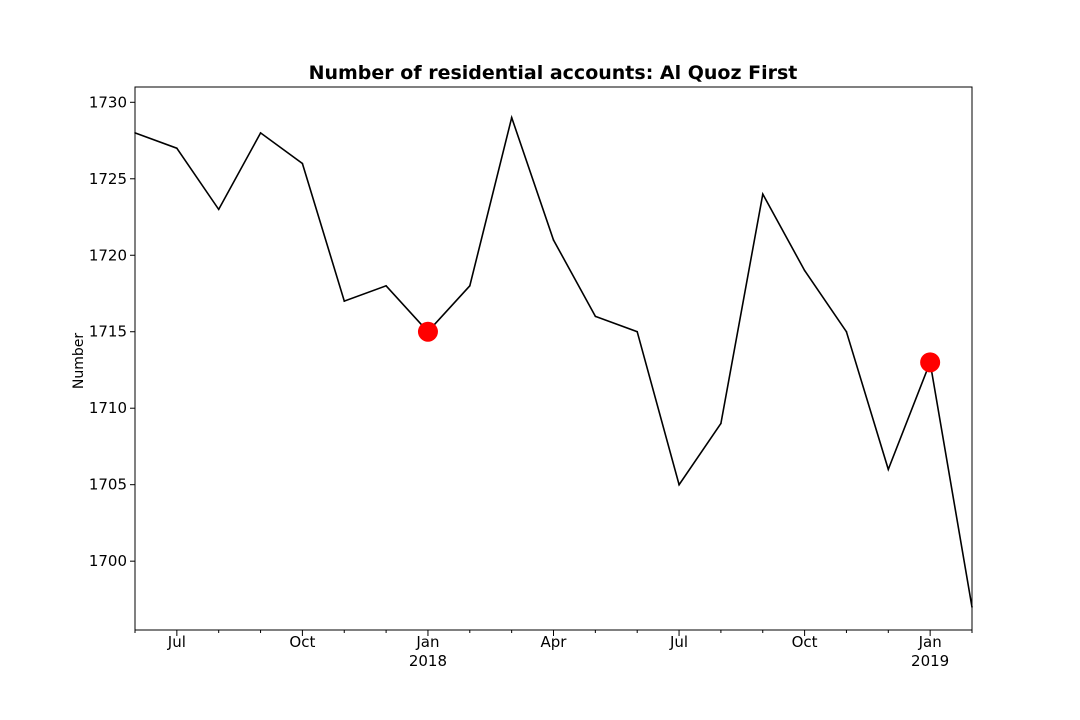  I want to click on y-tick-label: 1725, so click(108, 179).